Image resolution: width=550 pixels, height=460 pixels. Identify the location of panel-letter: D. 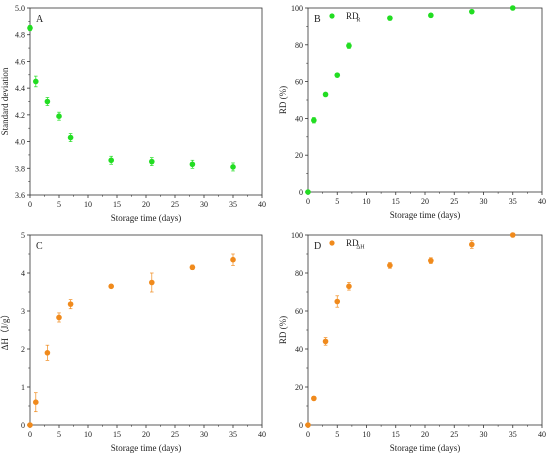
(317, 246).